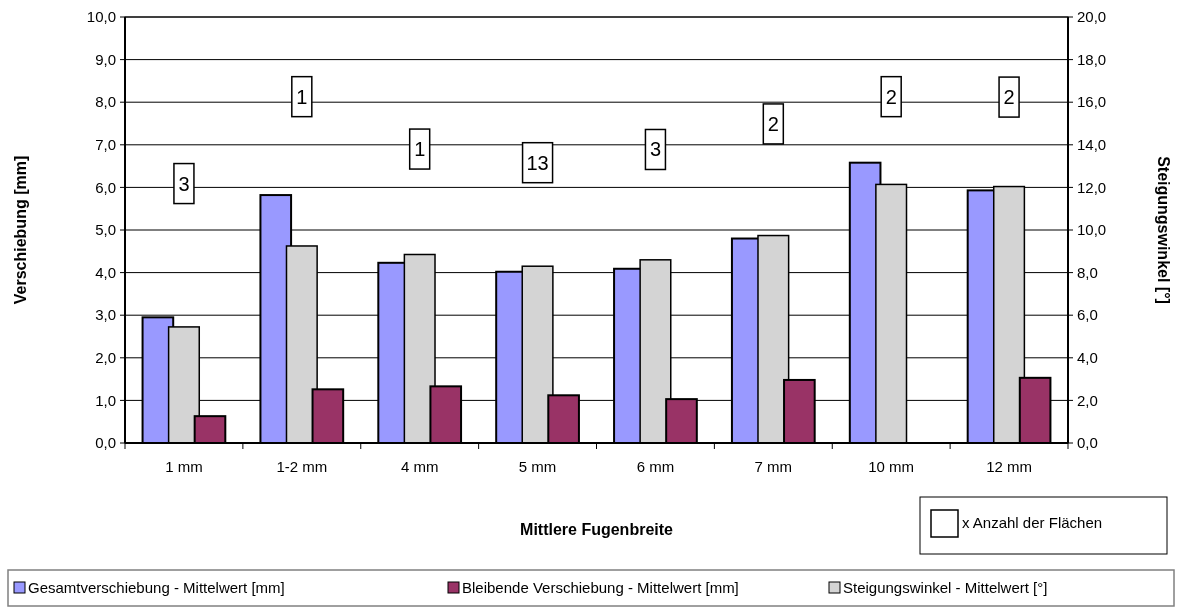  I want to click on y2-tick-label: 8,0, so click(1087, 272).